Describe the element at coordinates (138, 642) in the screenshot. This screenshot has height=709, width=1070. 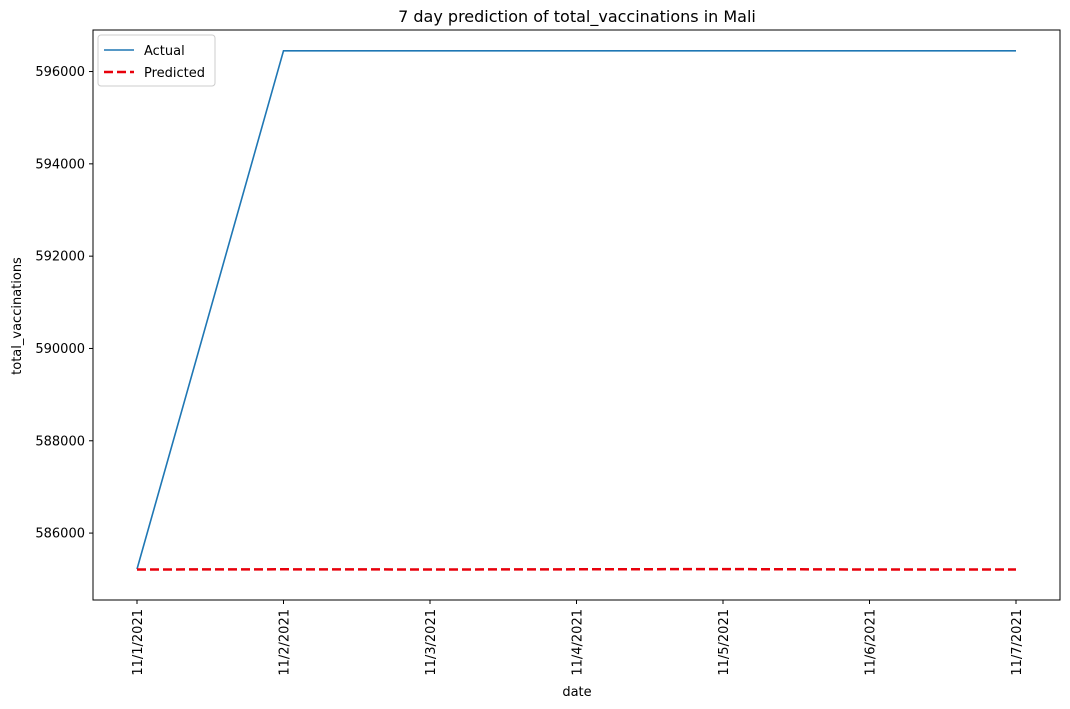
I see `x-tick-label: 11/1/2021` at that location.